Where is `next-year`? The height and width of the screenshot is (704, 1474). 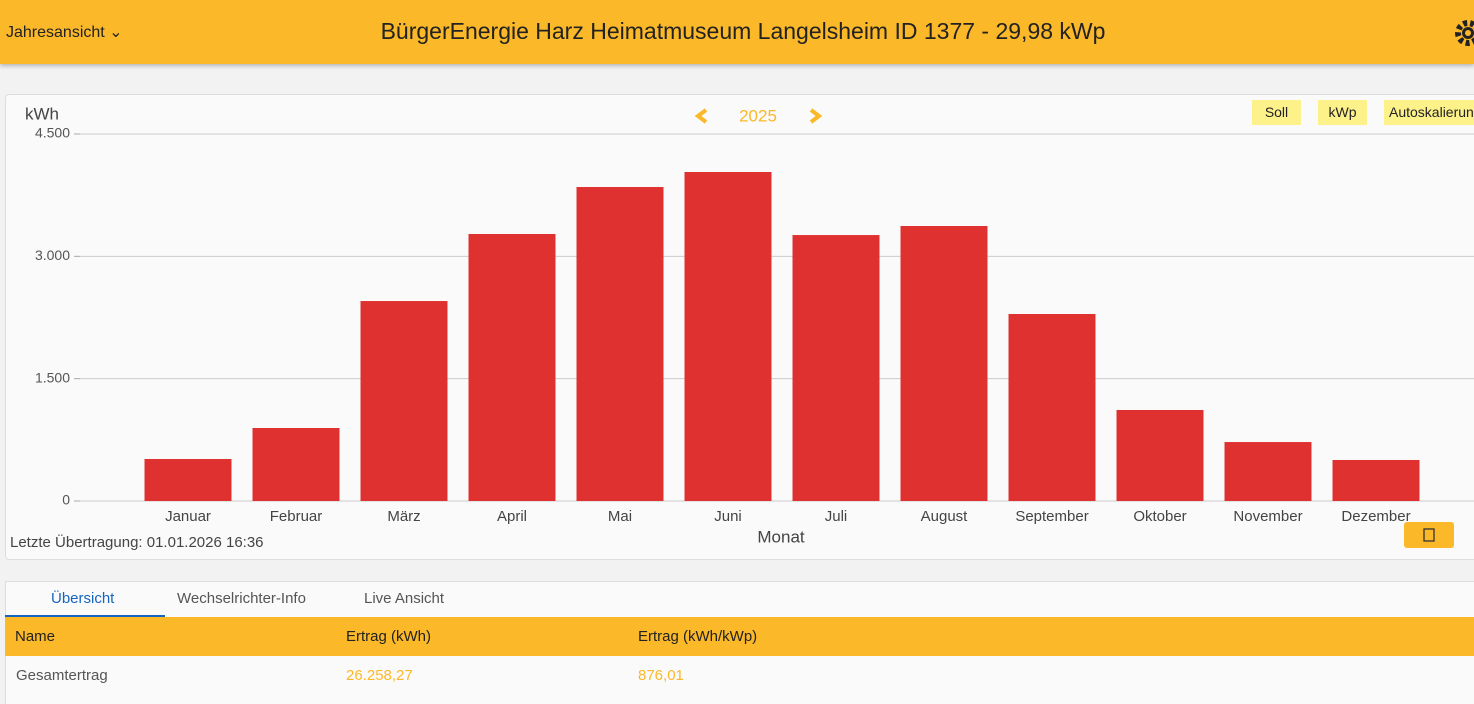 next-year is located at coordinates (816, 116).